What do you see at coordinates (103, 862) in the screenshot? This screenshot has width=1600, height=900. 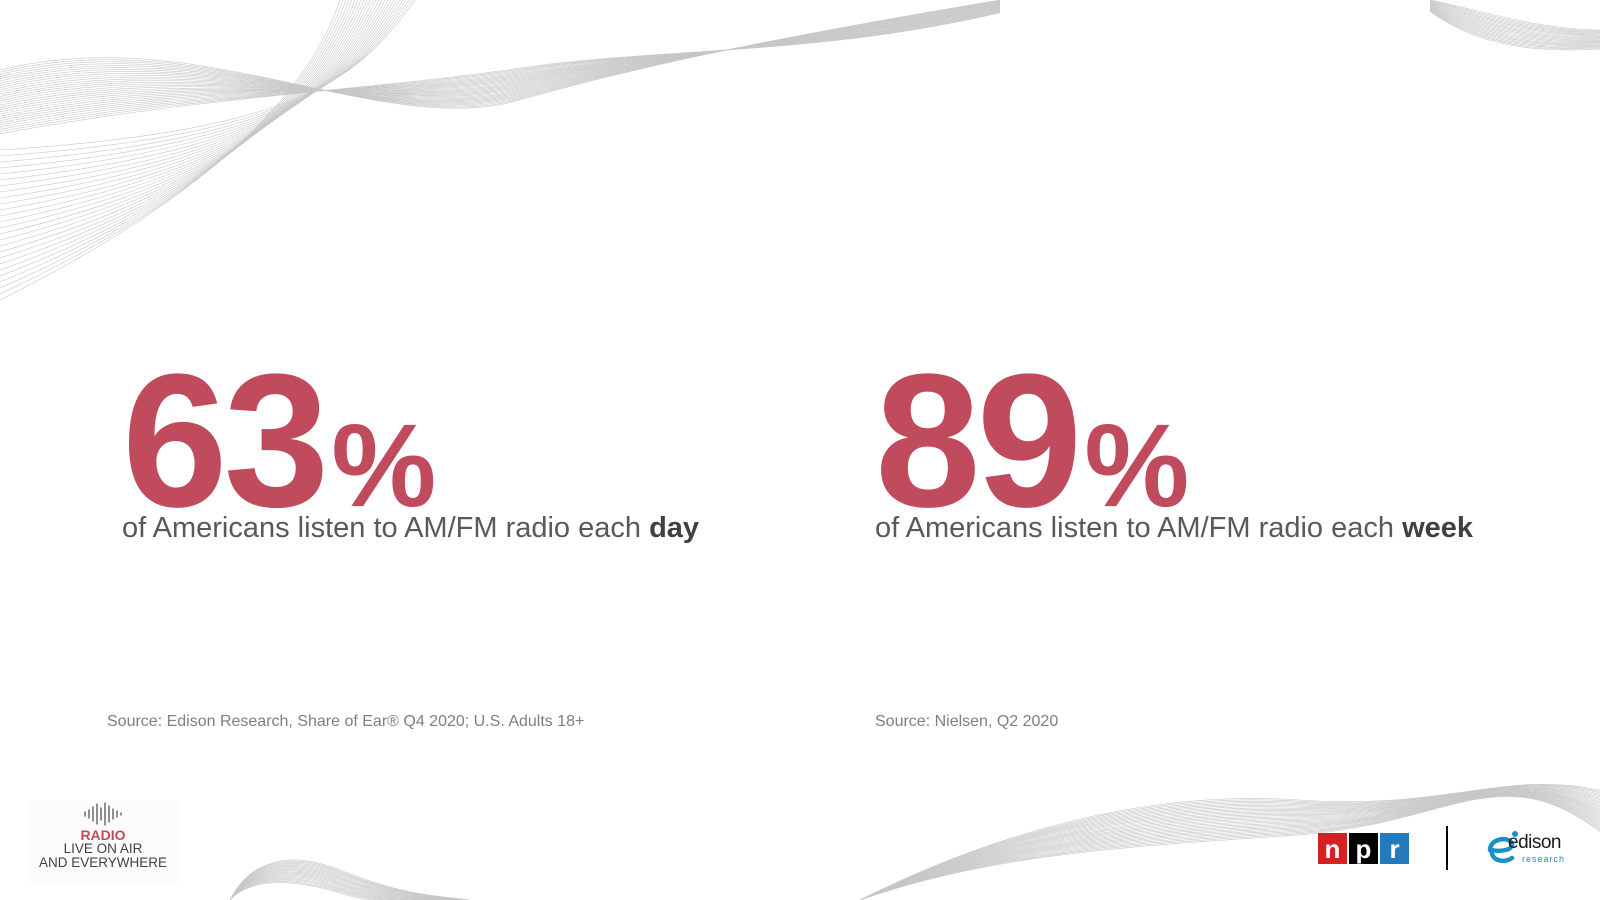 I see `radio-logo-line3: AND EVERYWHERE` at bounding box center [103, 862].